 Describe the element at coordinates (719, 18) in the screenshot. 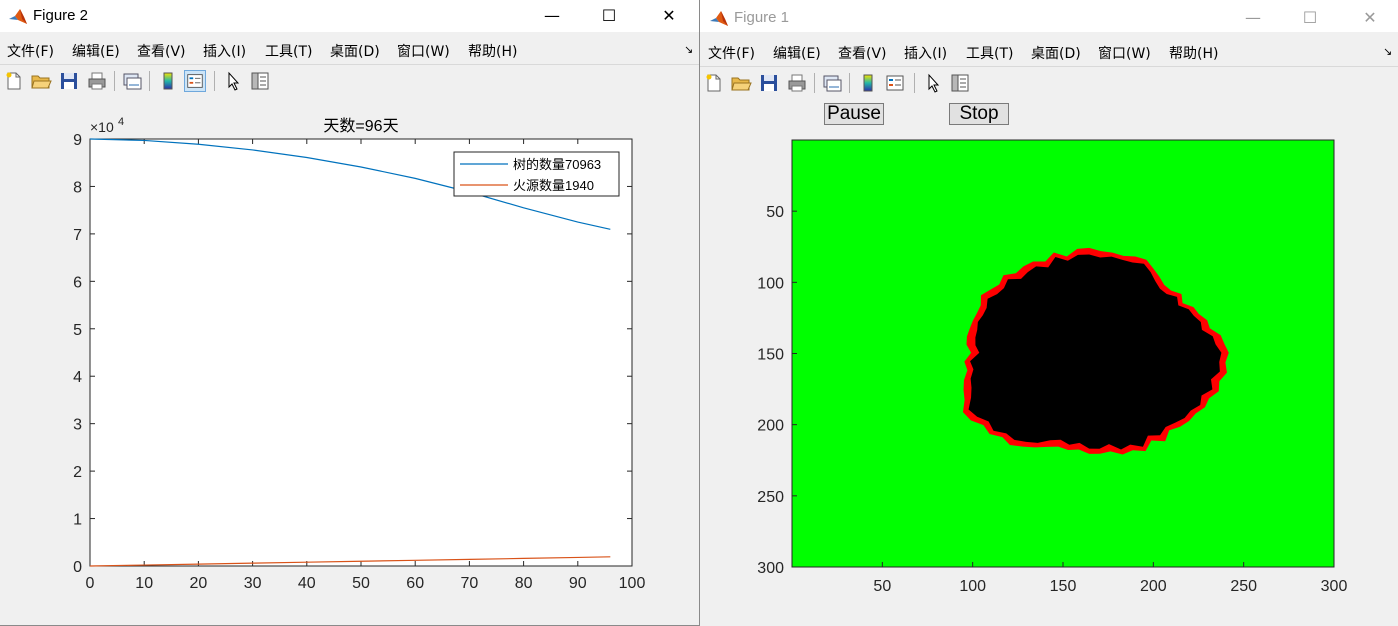

I see `matlab-icon` at that location.